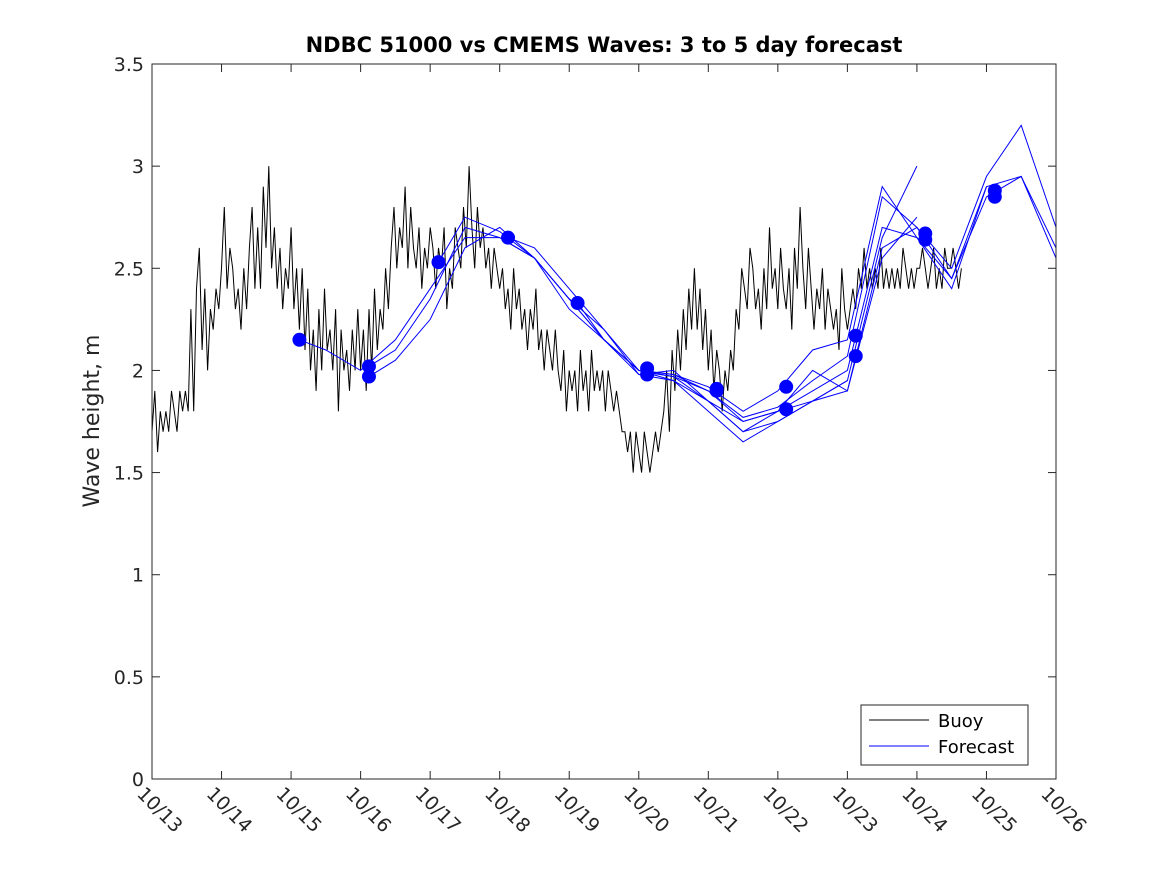  What do you see at coordinates (138, 576) in the screenshot?
I see `y-tick-label: 1` at bounding box center [138, 576].